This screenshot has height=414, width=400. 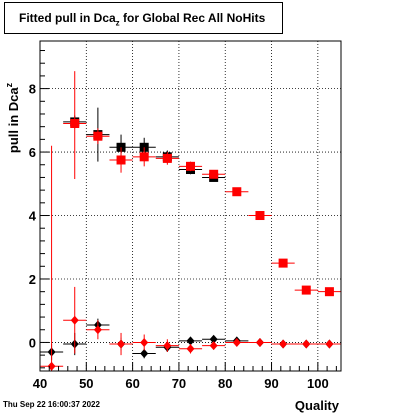 What do you see at coordinates (317, 405) in the screenshot?
I see `x-axis-label: Quality` at bounding box center [317, 405].